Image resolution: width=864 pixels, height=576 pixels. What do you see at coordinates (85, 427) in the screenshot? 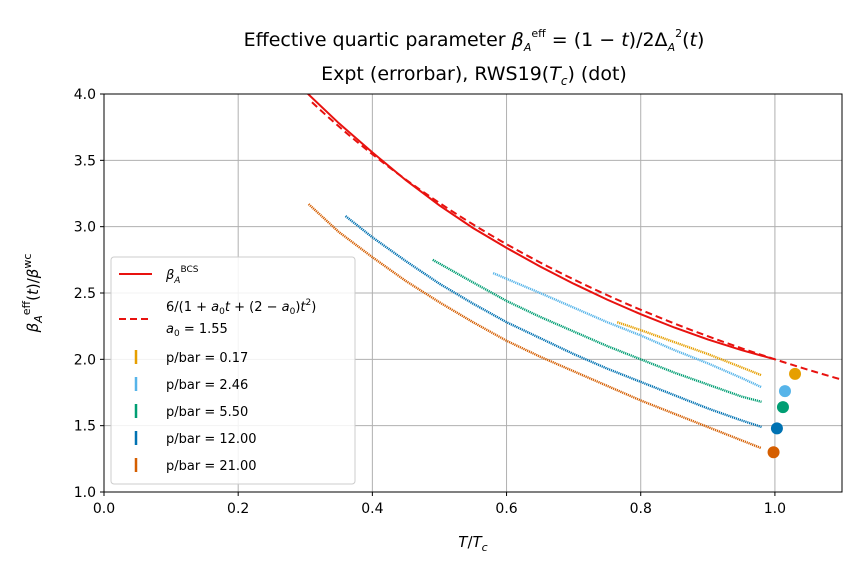
I see `y-tick-label: 1.5` at bounding box center [85, 427].